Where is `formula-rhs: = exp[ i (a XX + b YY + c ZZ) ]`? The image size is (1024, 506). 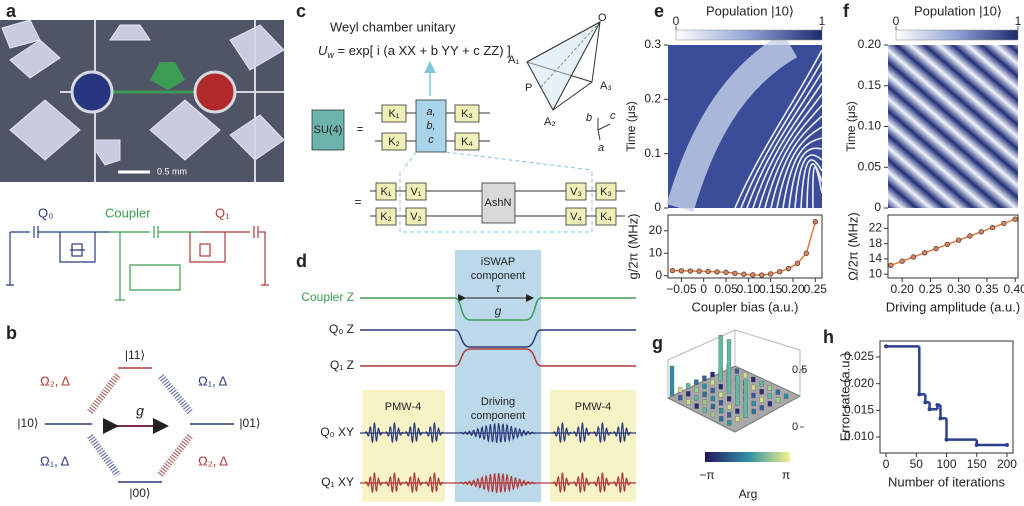
formula-rhs: = exp[ i (a XX + b YY + c ZZ) ] is located at coordinates (422, 50).